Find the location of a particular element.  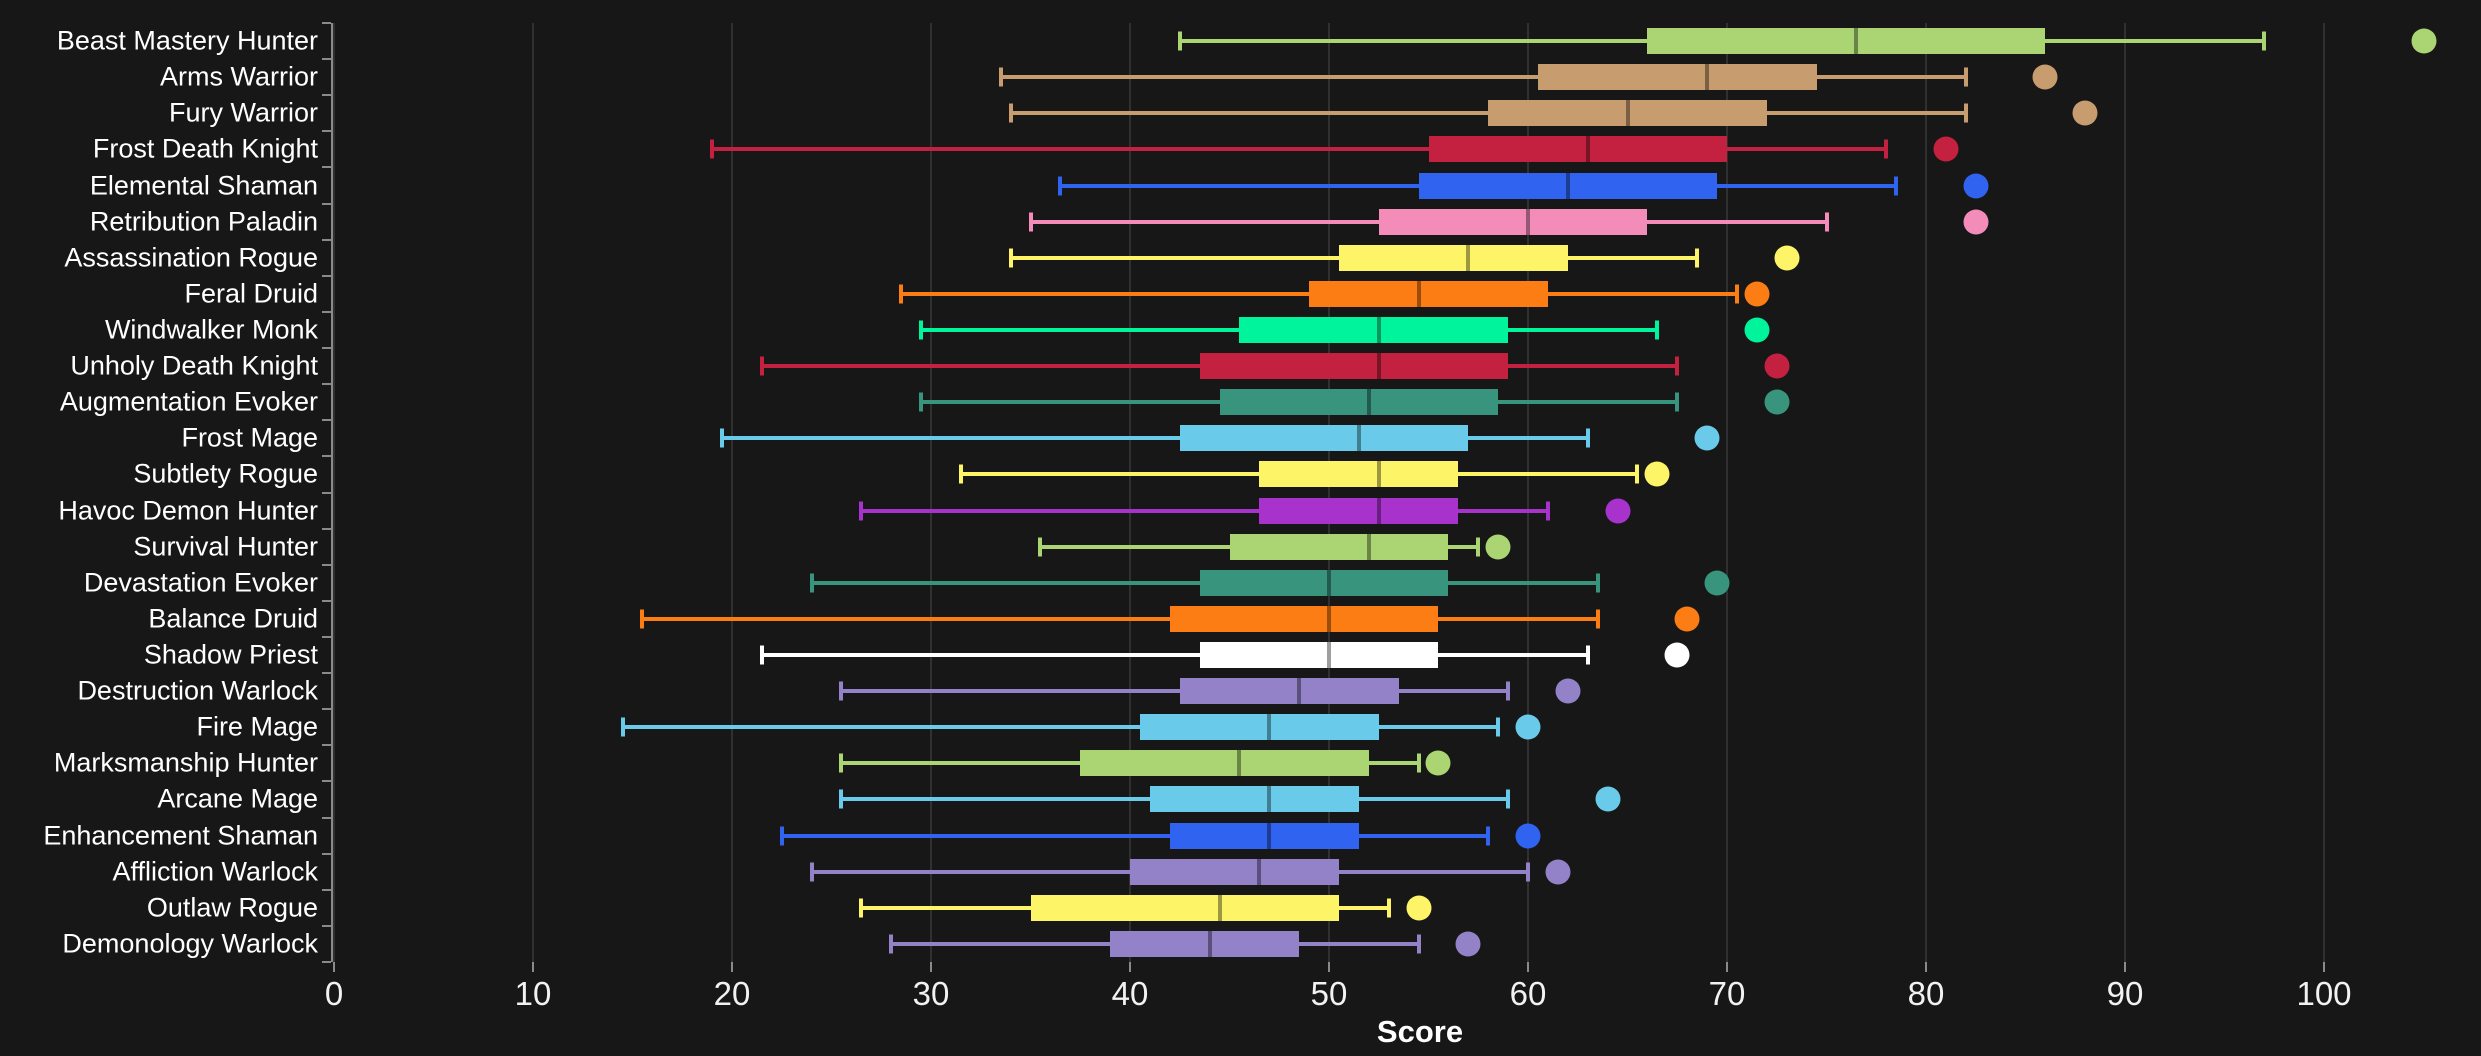

category-label: Survival Hunter is located at coordinates (225, 546).